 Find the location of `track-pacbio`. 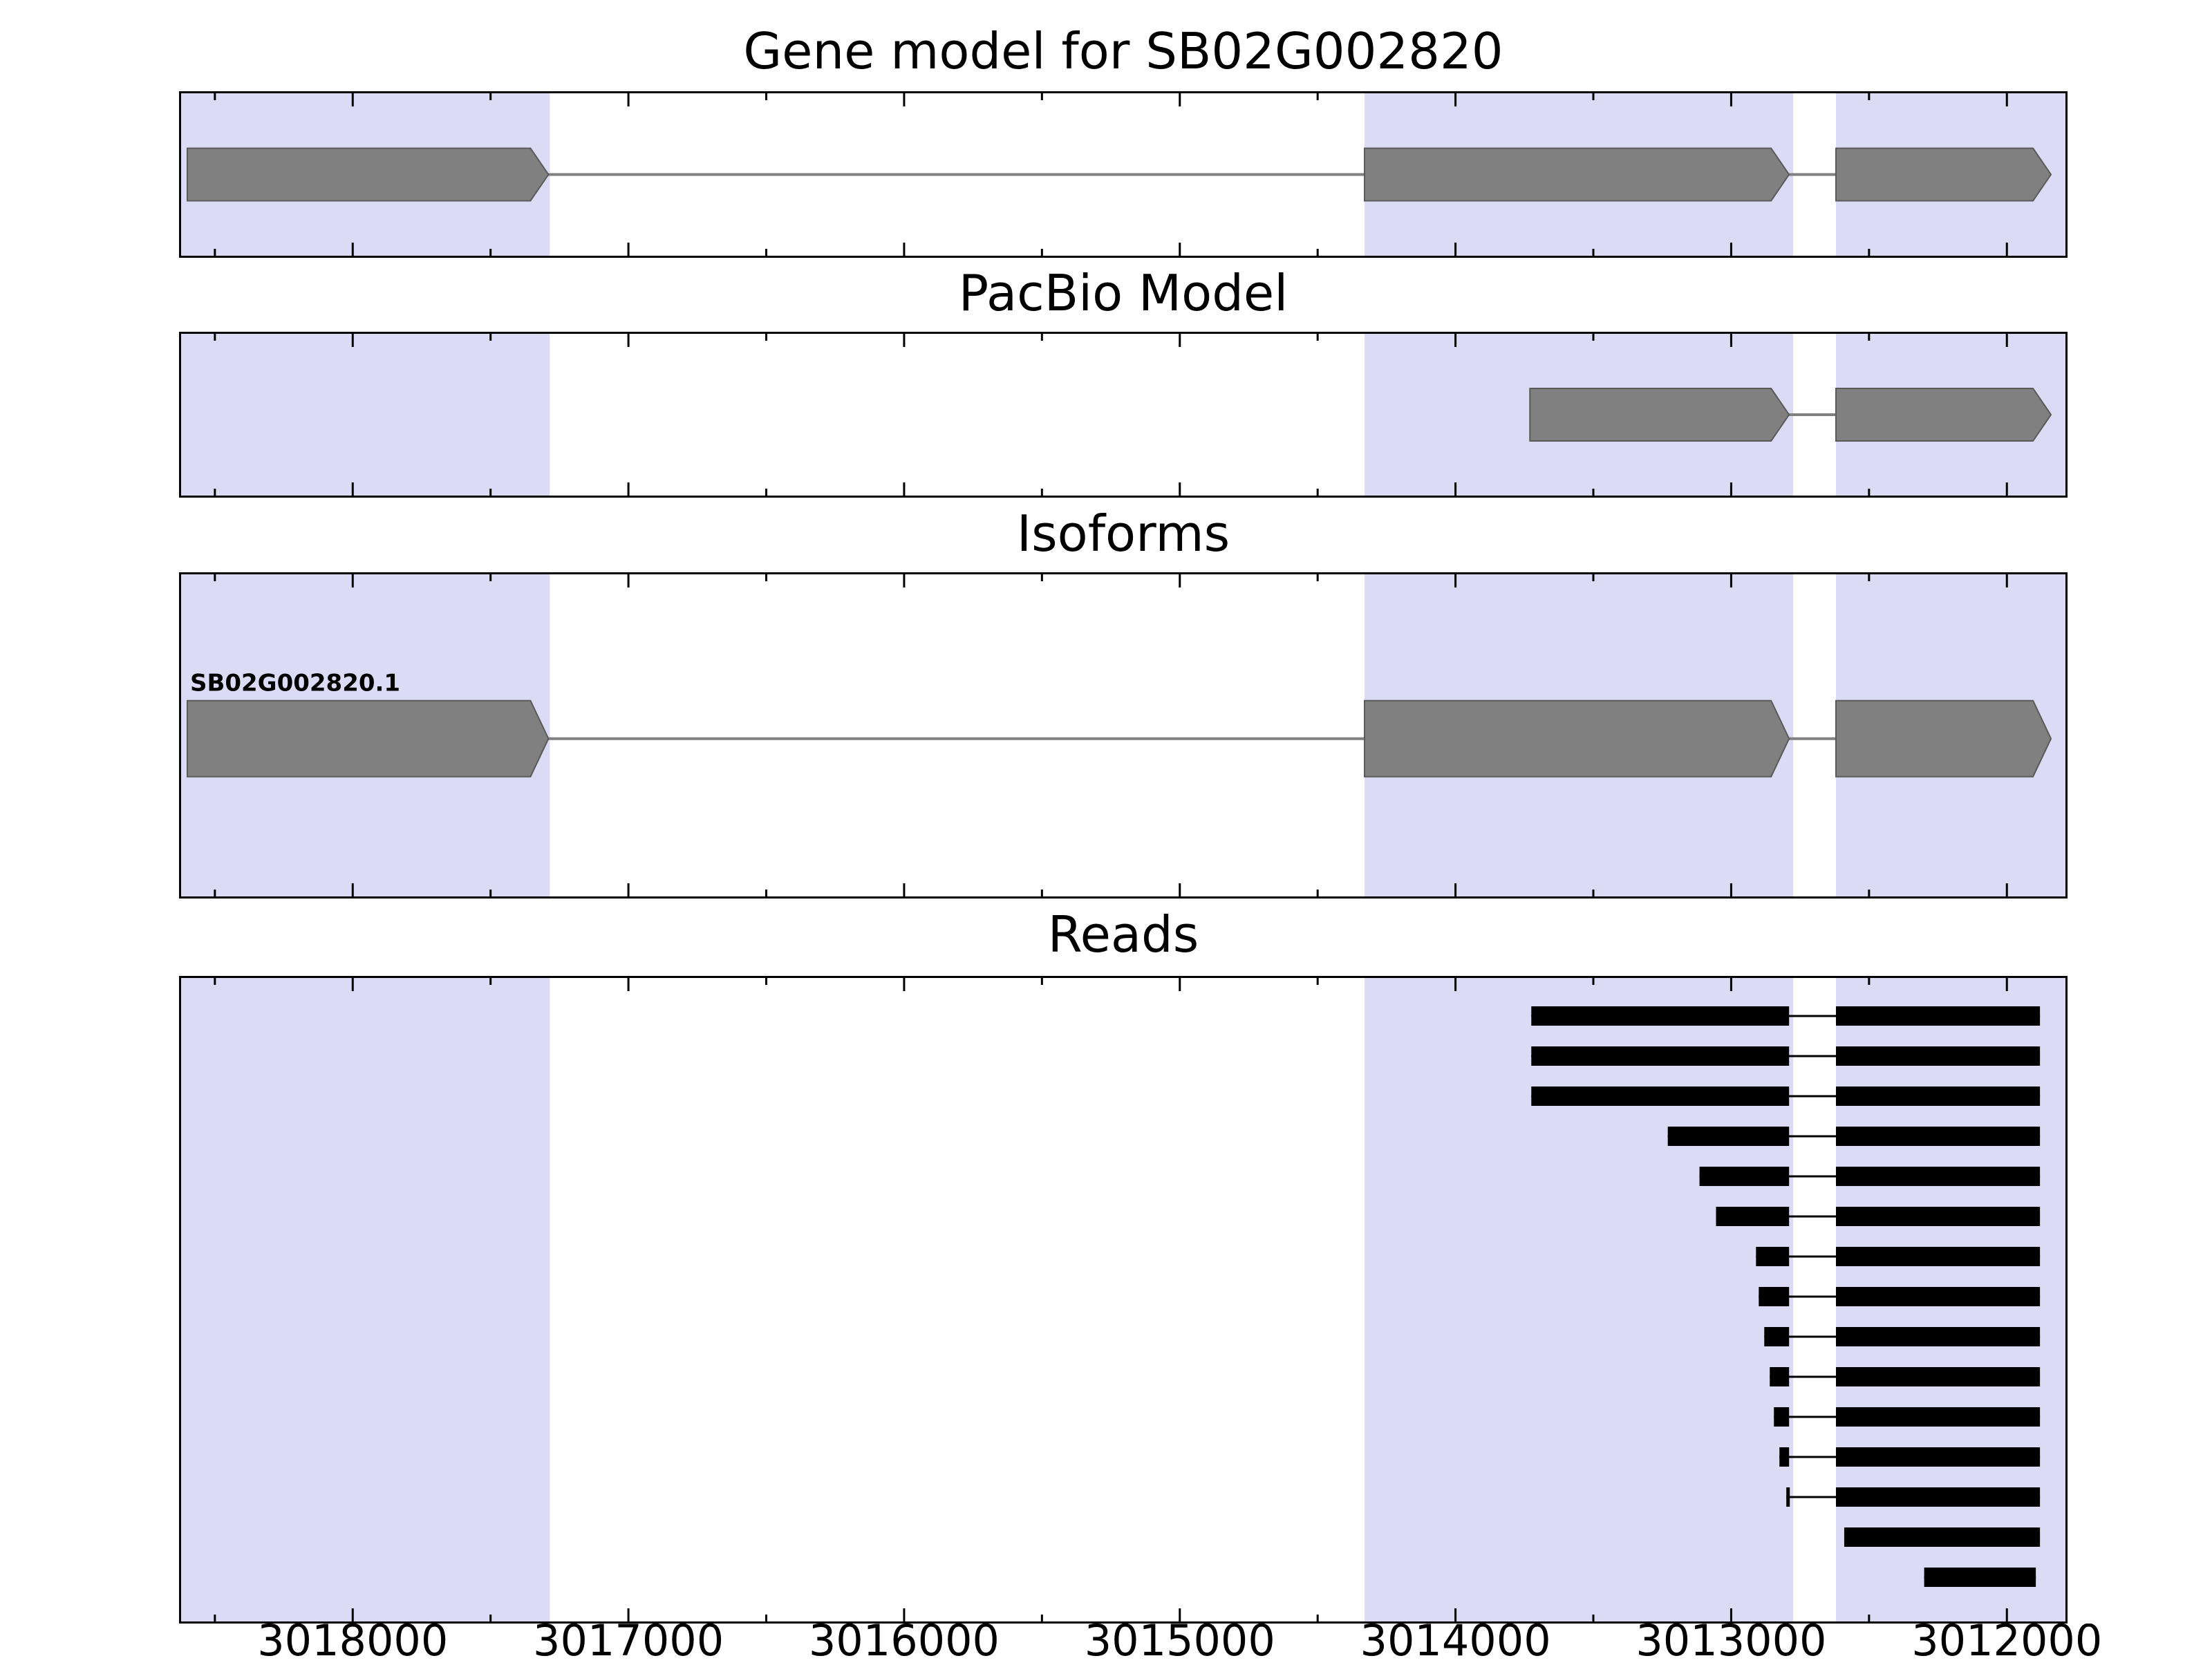

track-pacbio is located at coordinates (1124, 415).